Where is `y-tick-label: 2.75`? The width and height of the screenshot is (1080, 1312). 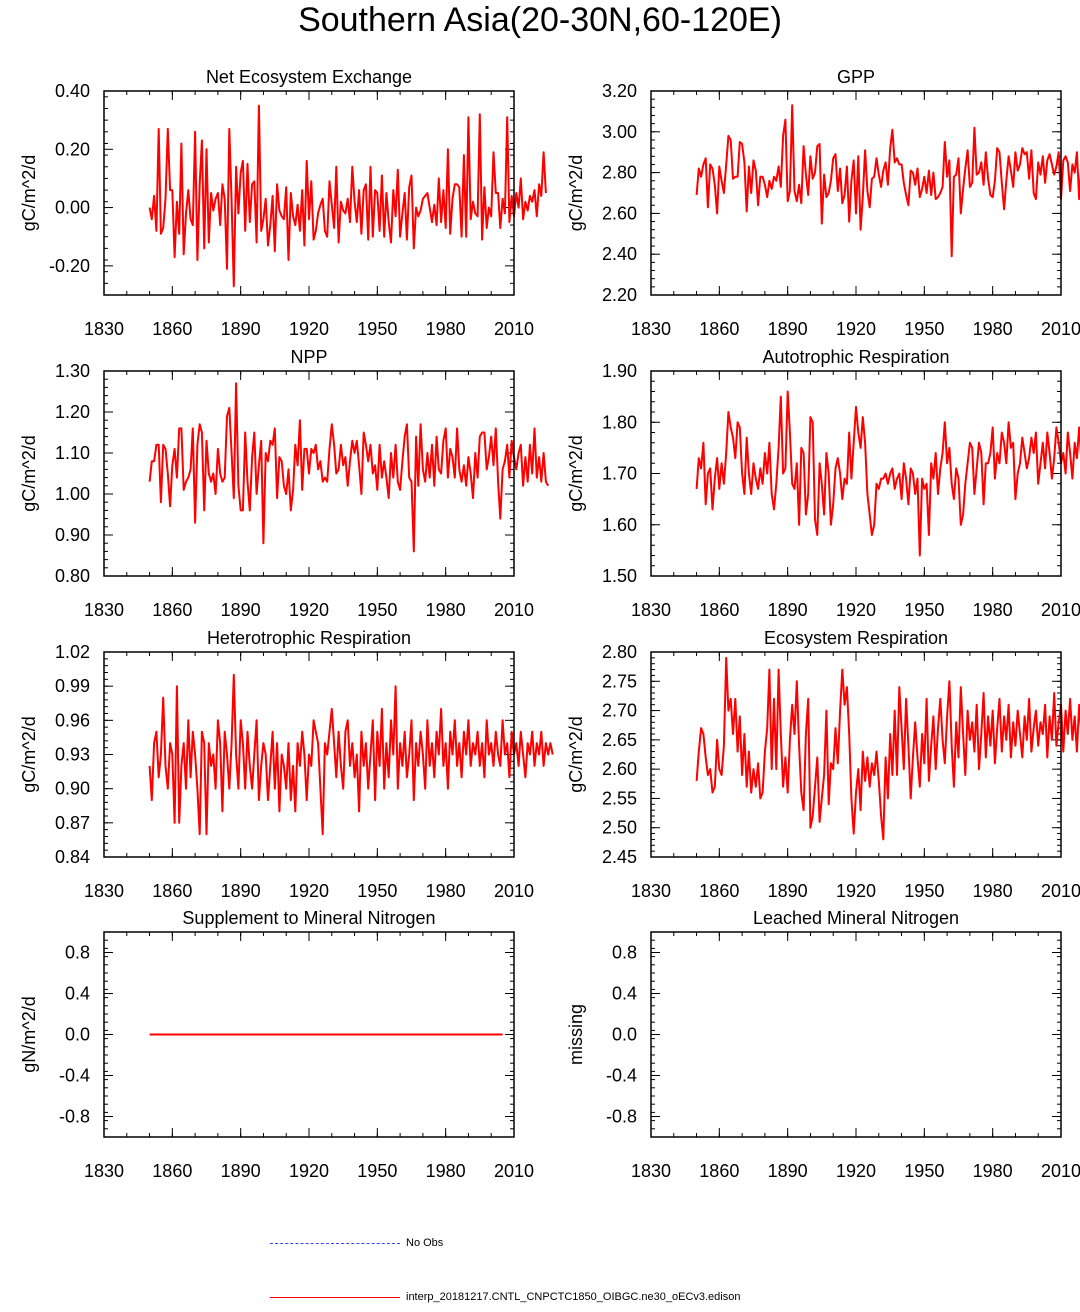 y-tick-label: 2.75 is located at coordinates (619, 681).